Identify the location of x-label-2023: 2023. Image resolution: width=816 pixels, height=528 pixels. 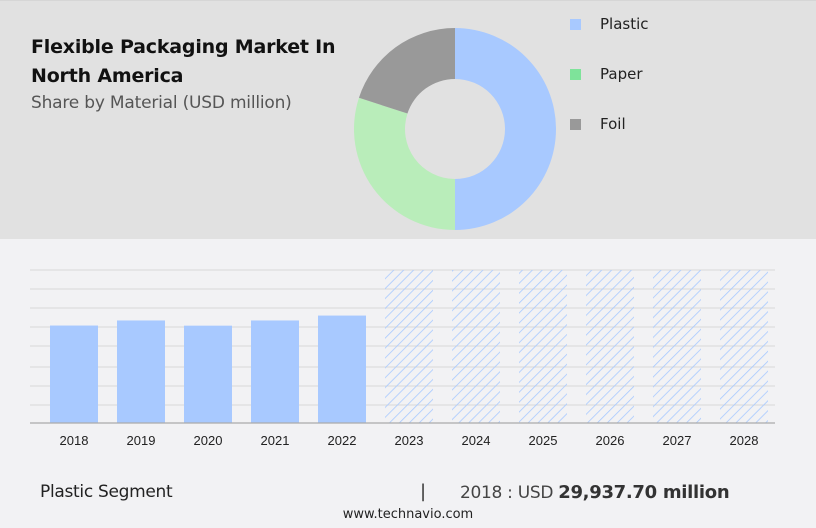
(409, 440).